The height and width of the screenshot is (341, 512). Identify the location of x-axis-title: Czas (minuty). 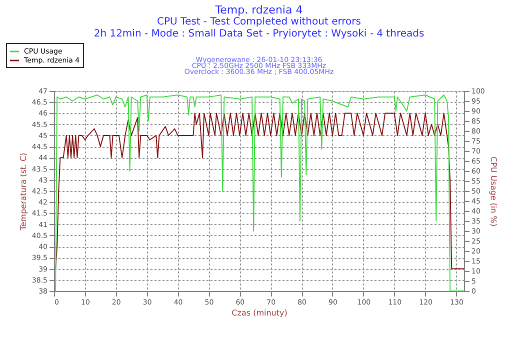
(260, 313).